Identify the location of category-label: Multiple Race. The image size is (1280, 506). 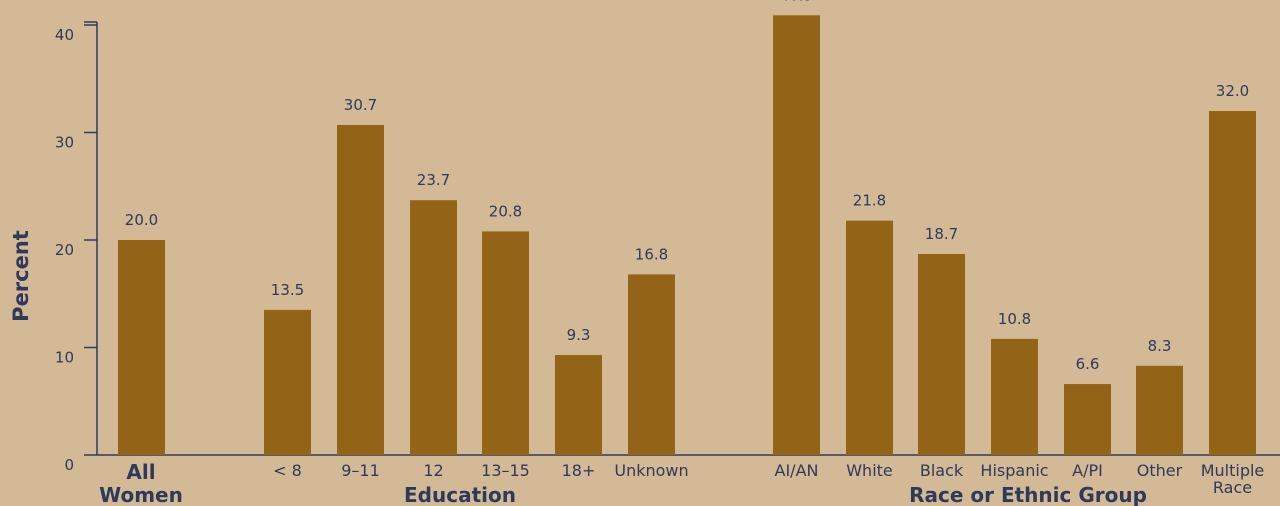
(1233, 479).